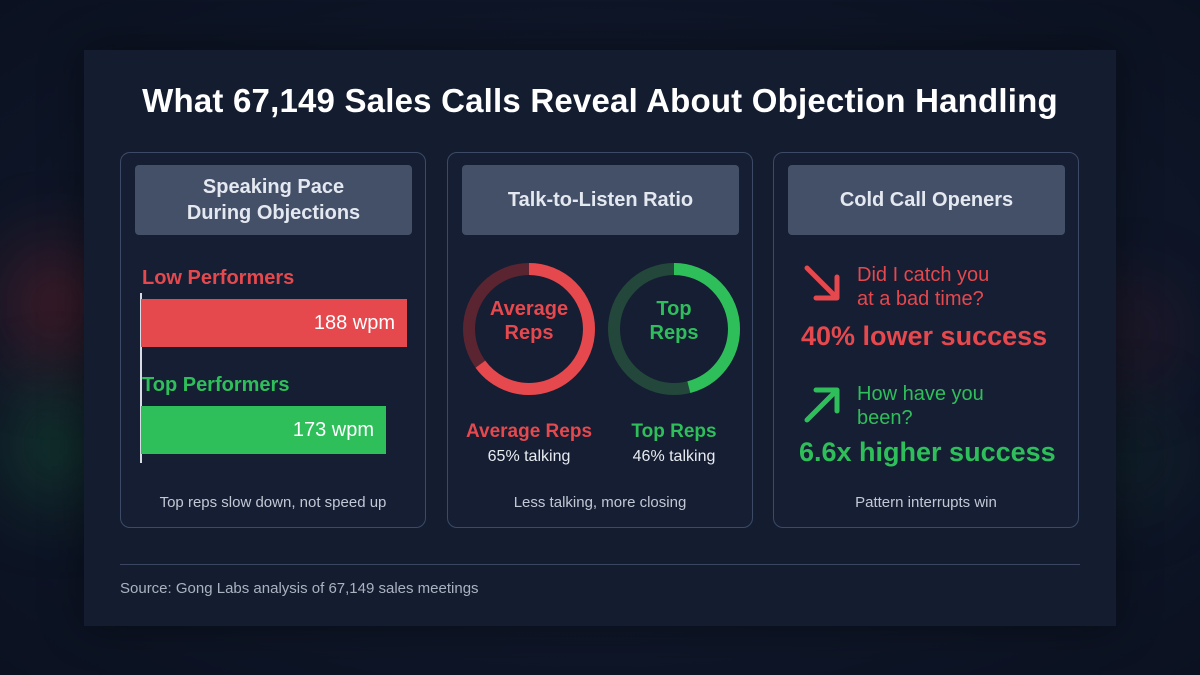 The image size is (1200, 675). What do you see at coordinates (141, 378) in the screenshot?
I see `bar-axis` at bounding box center [141, 378].